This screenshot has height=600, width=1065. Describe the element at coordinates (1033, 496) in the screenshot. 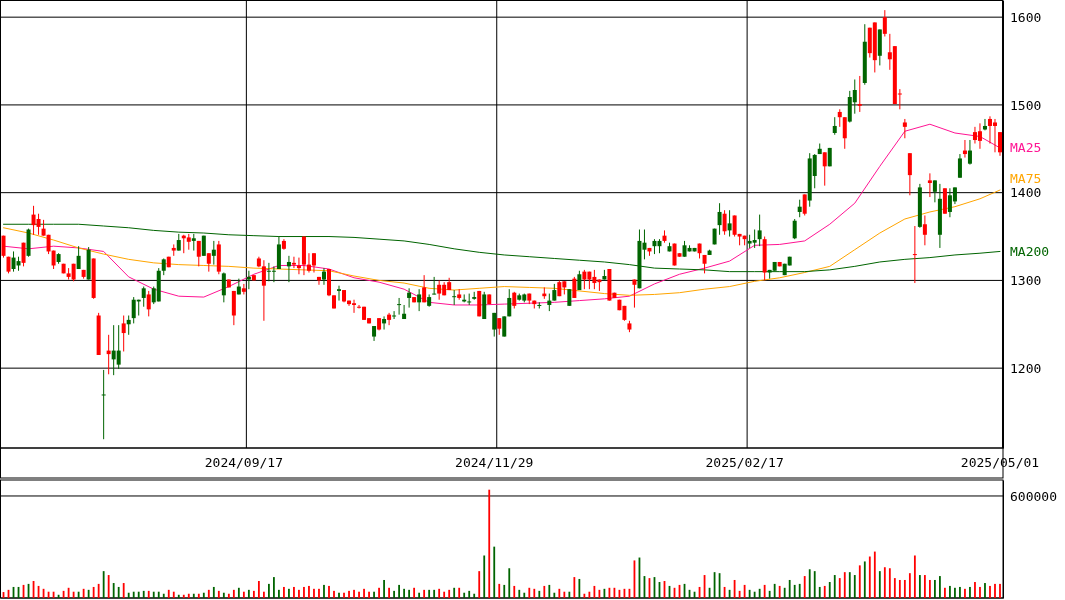

I see `y-tick-label: 600000` at that location.